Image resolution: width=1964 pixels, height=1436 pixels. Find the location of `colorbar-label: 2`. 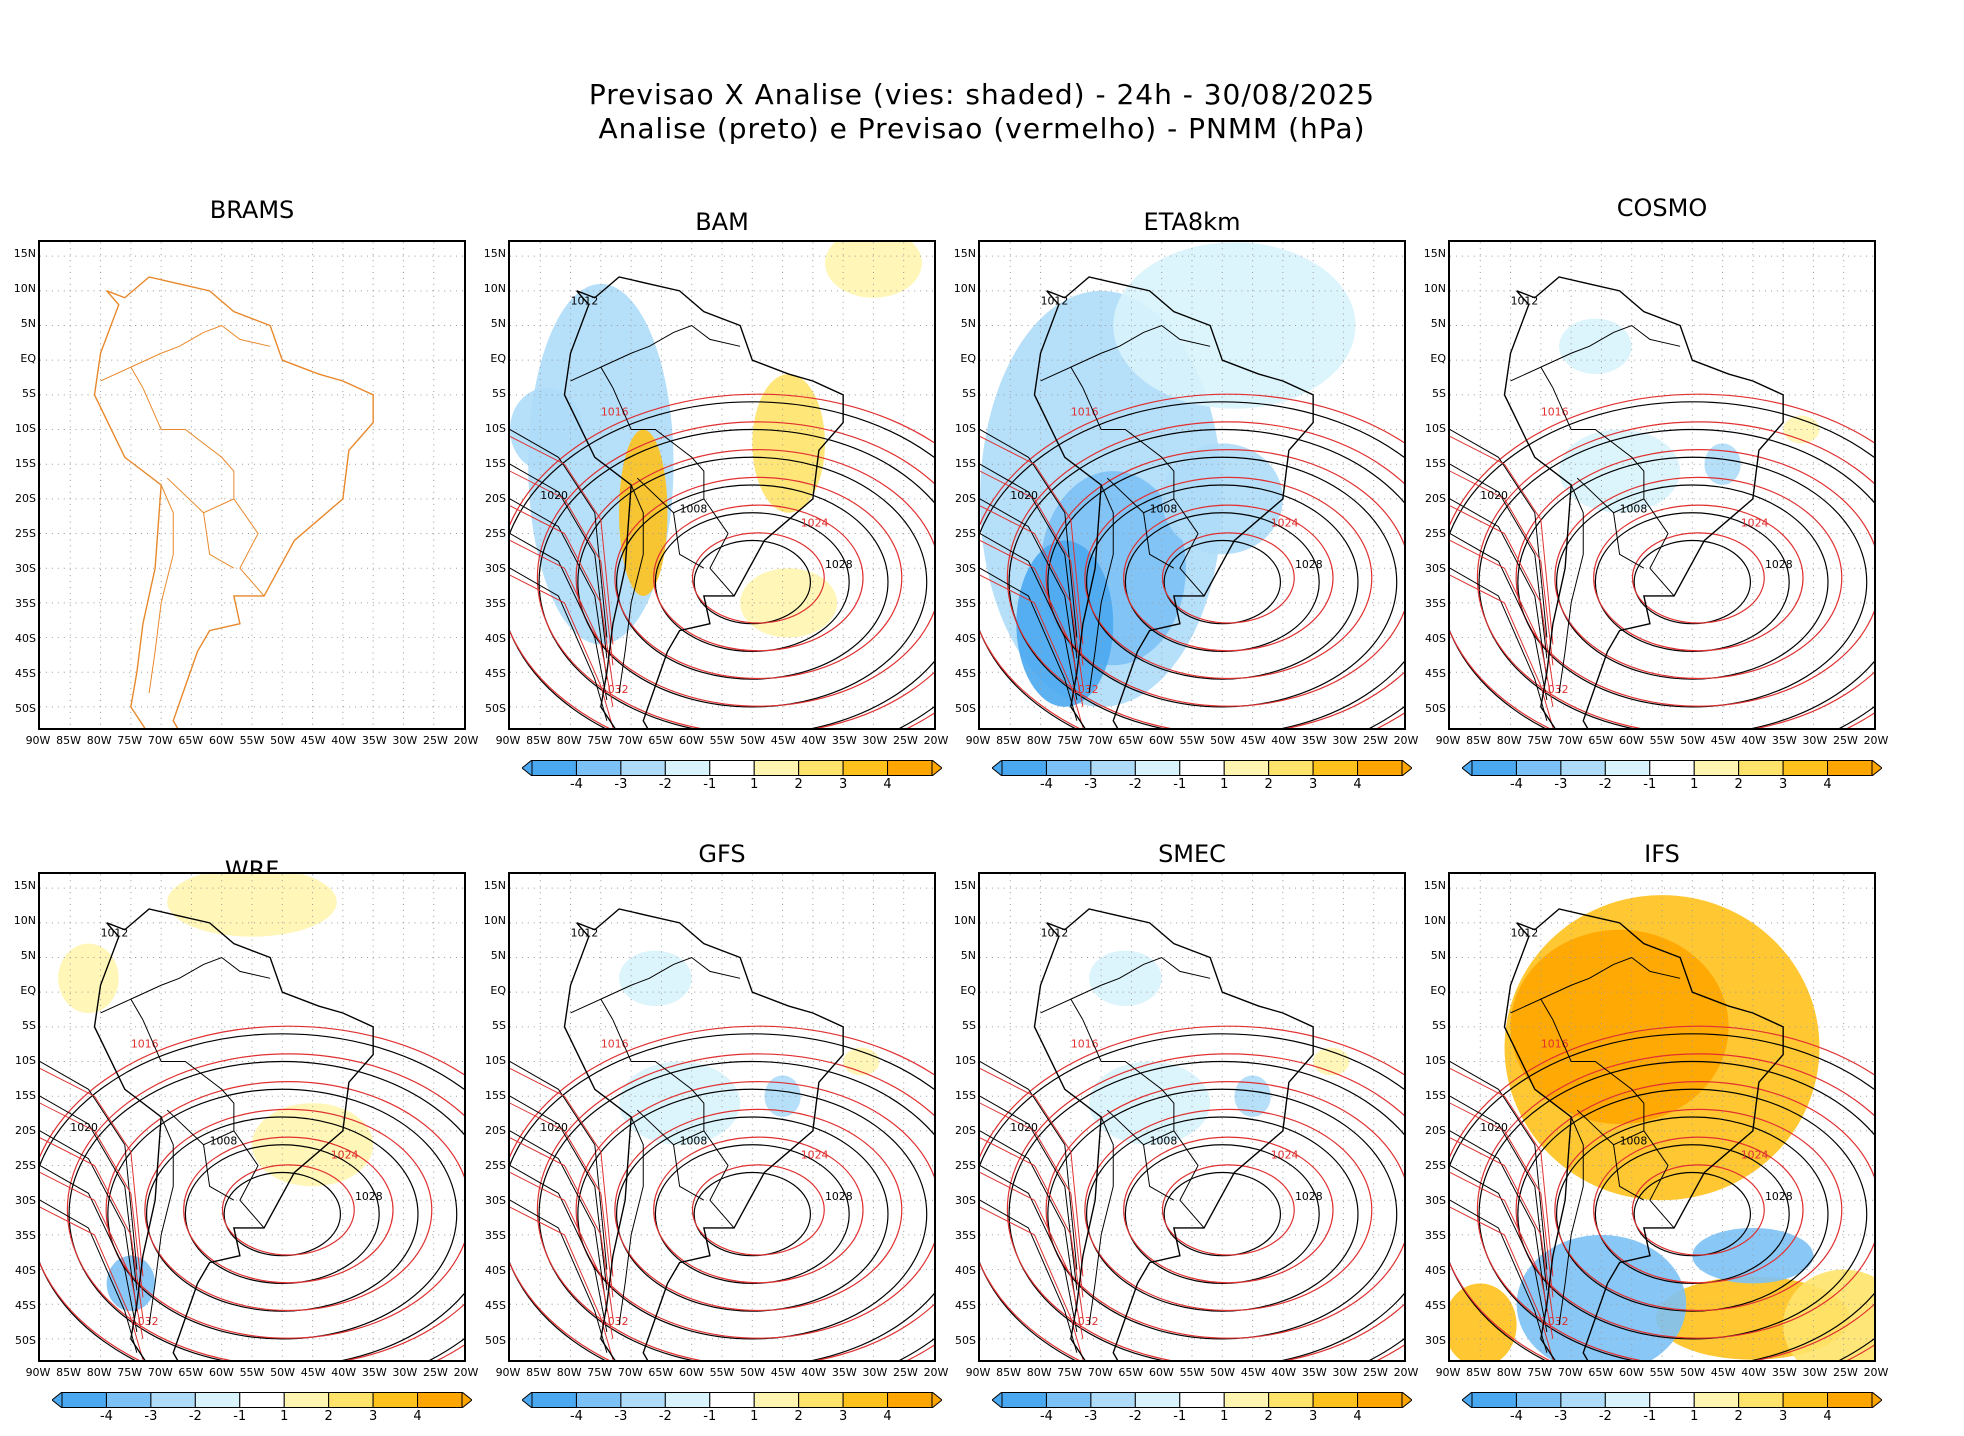

colorbar-label: 2 is located at coordinates (798, 1416).